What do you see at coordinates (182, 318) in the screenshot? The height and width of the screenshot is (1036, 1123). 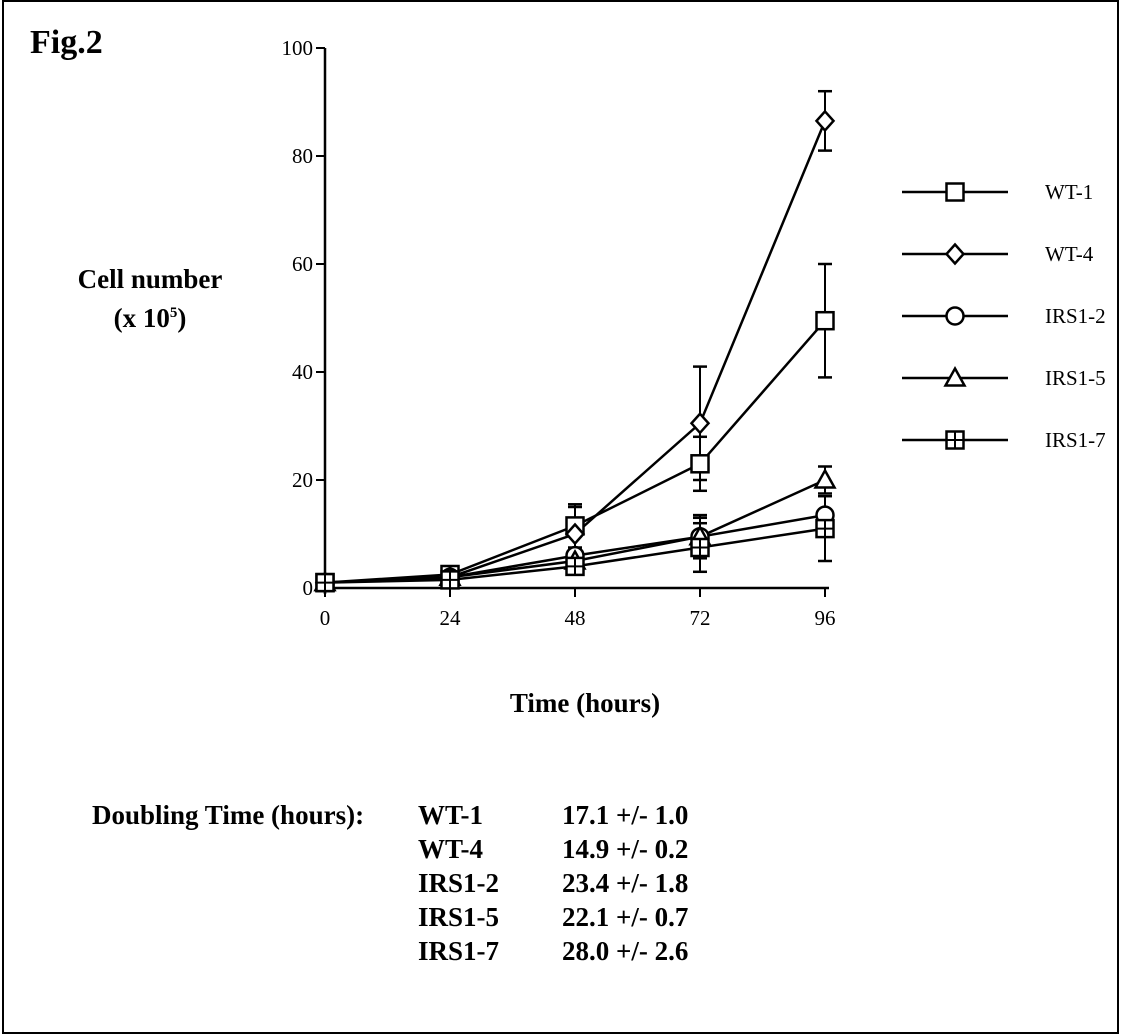 I see `y-axis-unit-close: )` at bounding box center [182, 318].